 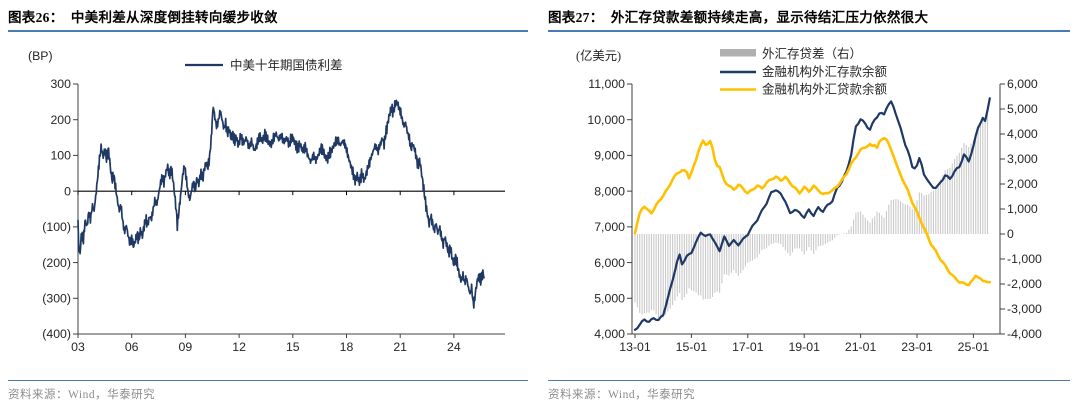 What do you see at coordinates (635, 347) in the screenshot?
I see `svg-text: 13-01` at bounding box center [635, 347].